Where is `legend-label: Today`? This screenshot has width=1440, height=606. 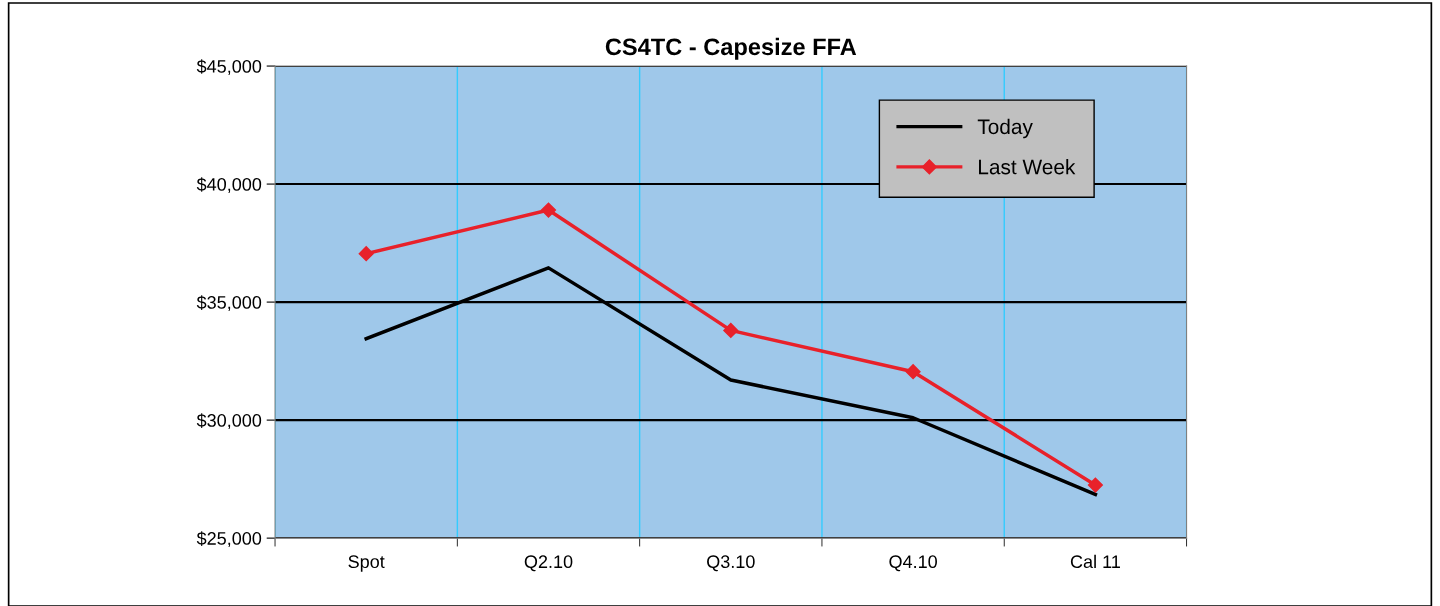
legend-label: Today is located at coordinates (1005, 128).